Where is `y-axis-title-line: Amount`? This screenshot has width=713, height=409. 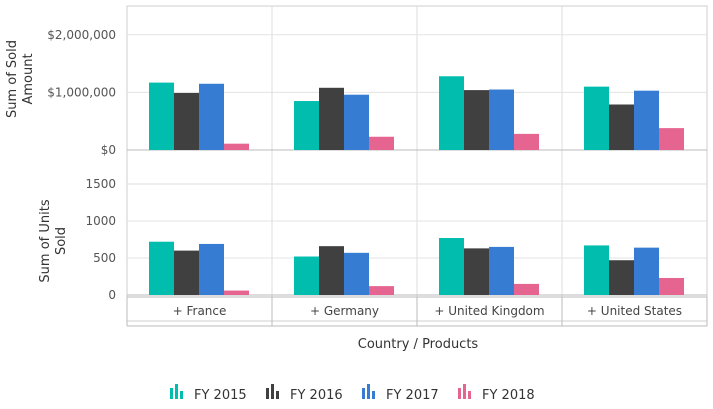
y-axis-title-line: Amount is located at coordinates (28, 78).